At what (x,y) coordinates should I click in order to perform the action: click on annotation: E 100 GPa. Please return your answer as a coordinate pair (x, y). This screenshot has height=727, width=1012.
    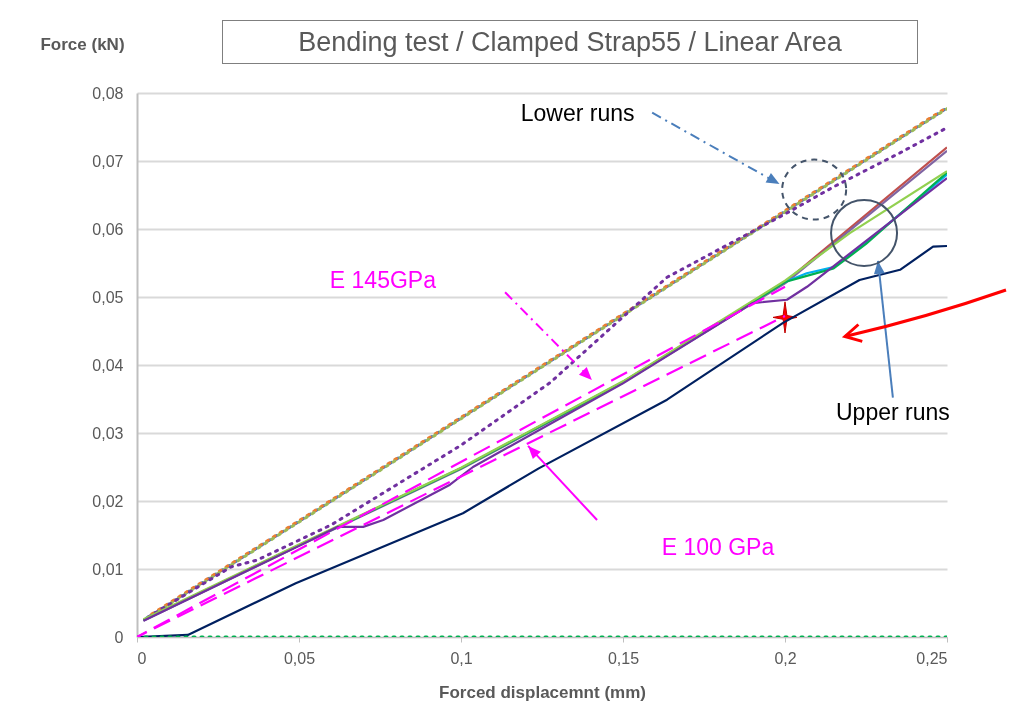
    Looking at the image, I should click on (718, 547).